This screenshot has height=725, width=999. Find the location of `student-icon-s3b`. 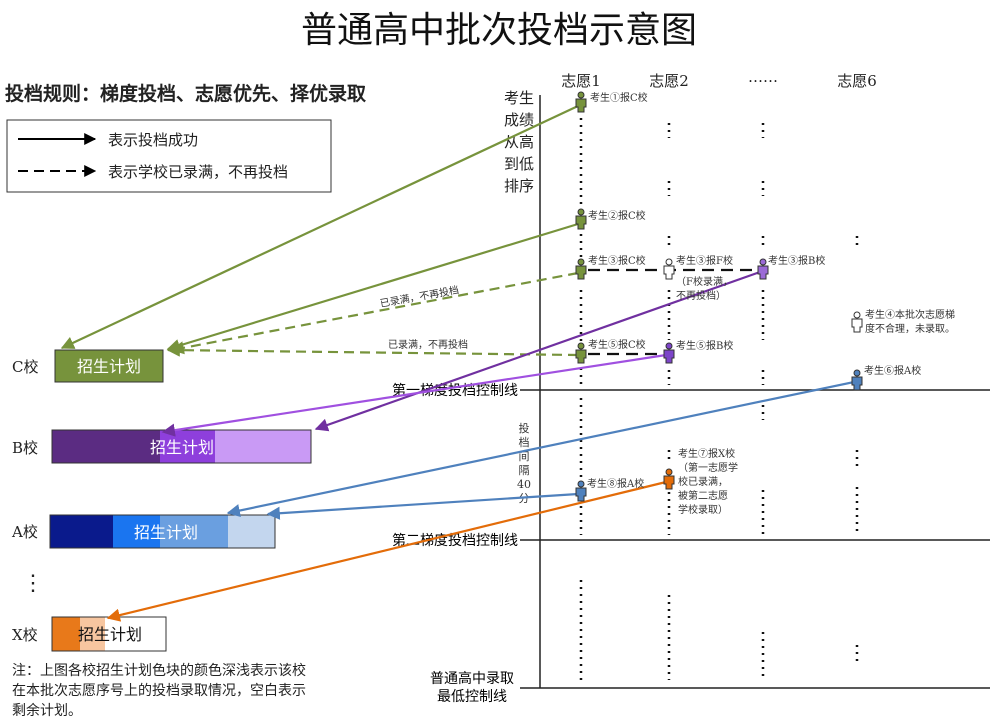

student-icon-s3b is located at coordinates (763, 269).